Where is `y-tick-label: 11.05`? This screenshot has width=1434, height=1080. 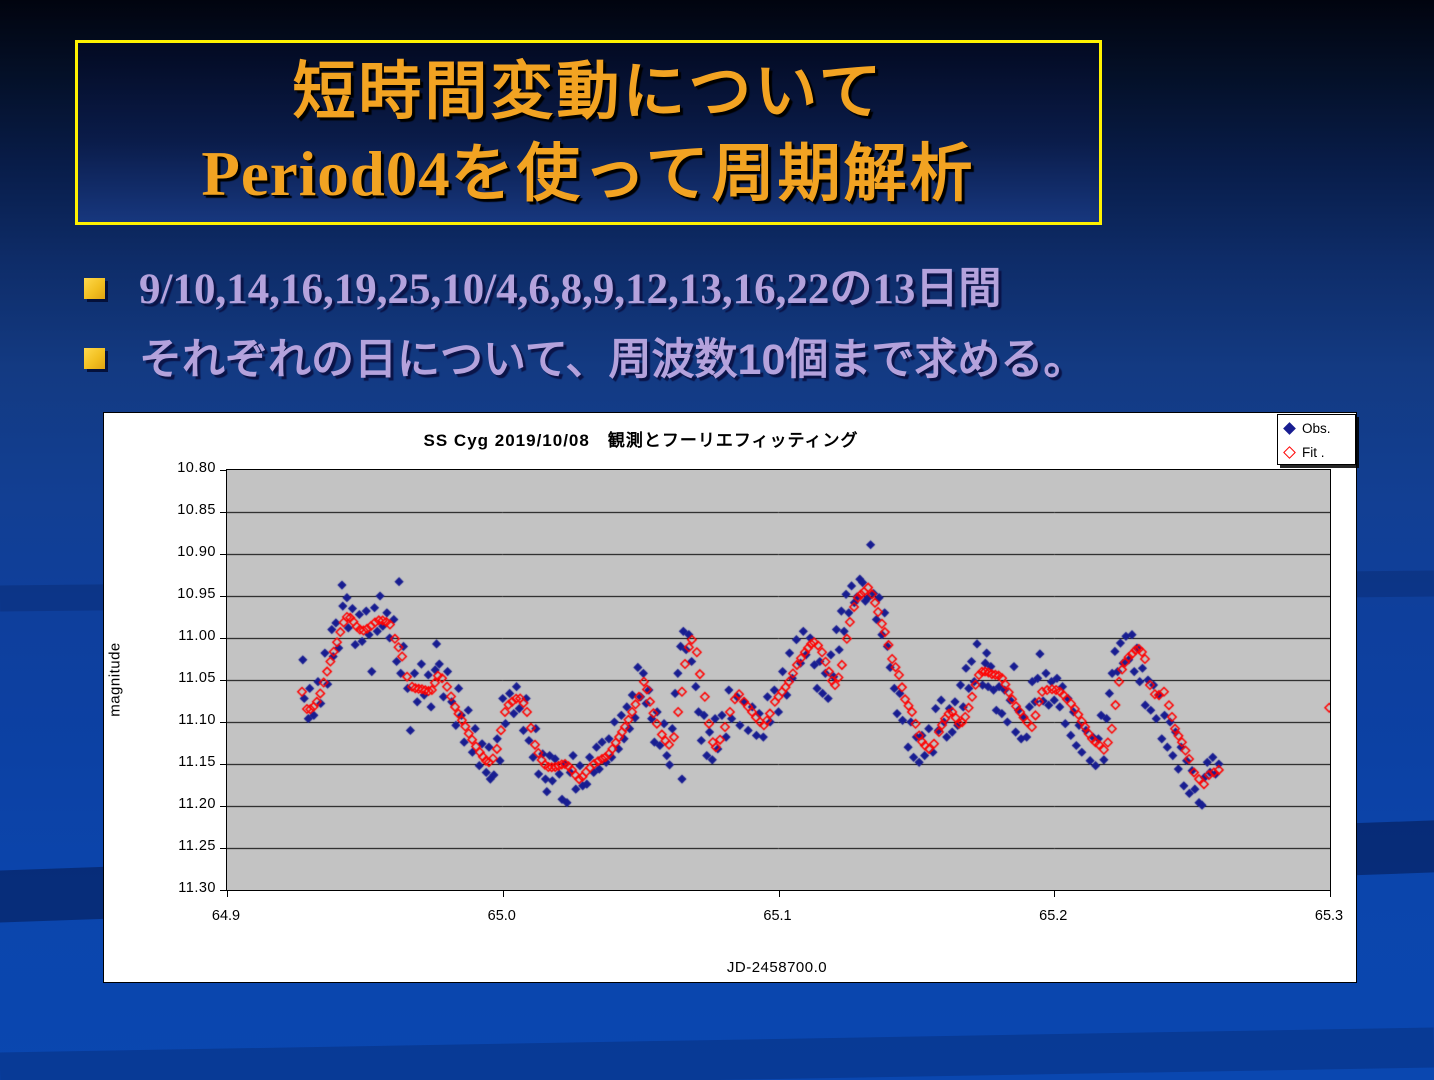
y-tick-label: 11.05 is located at coordinates (197, 678).